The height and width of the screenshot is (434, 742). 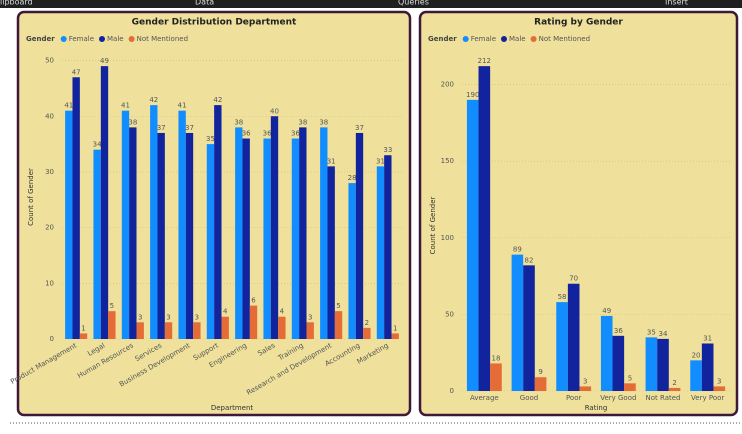 What do you see at coordinates (495, 358) in the screenshot?
I see `data-label: 18` at bounding box center [495, 358].